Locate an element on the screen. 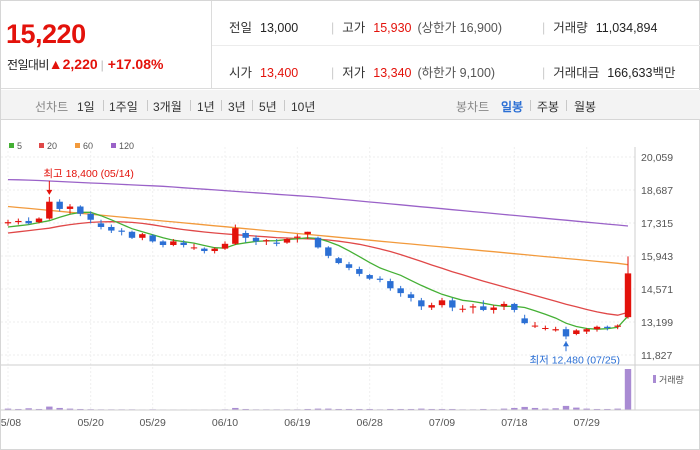 The image size is (700, 450). y-tick-label: 14,571 is located at coordinates (657, 290).